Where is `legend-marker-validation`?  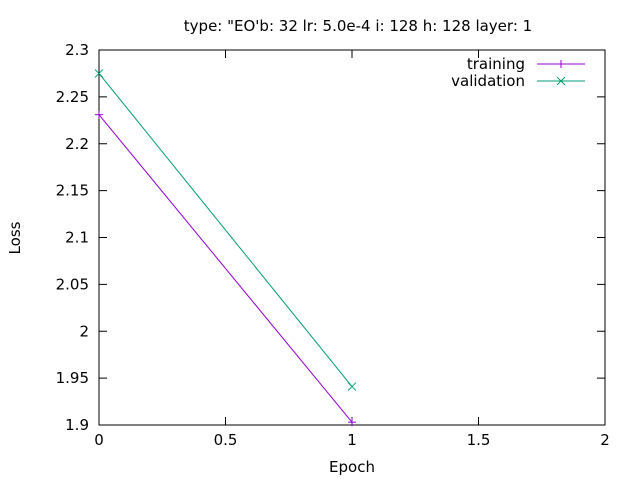 legend-marker-validation is located at coordinates (561, 81).